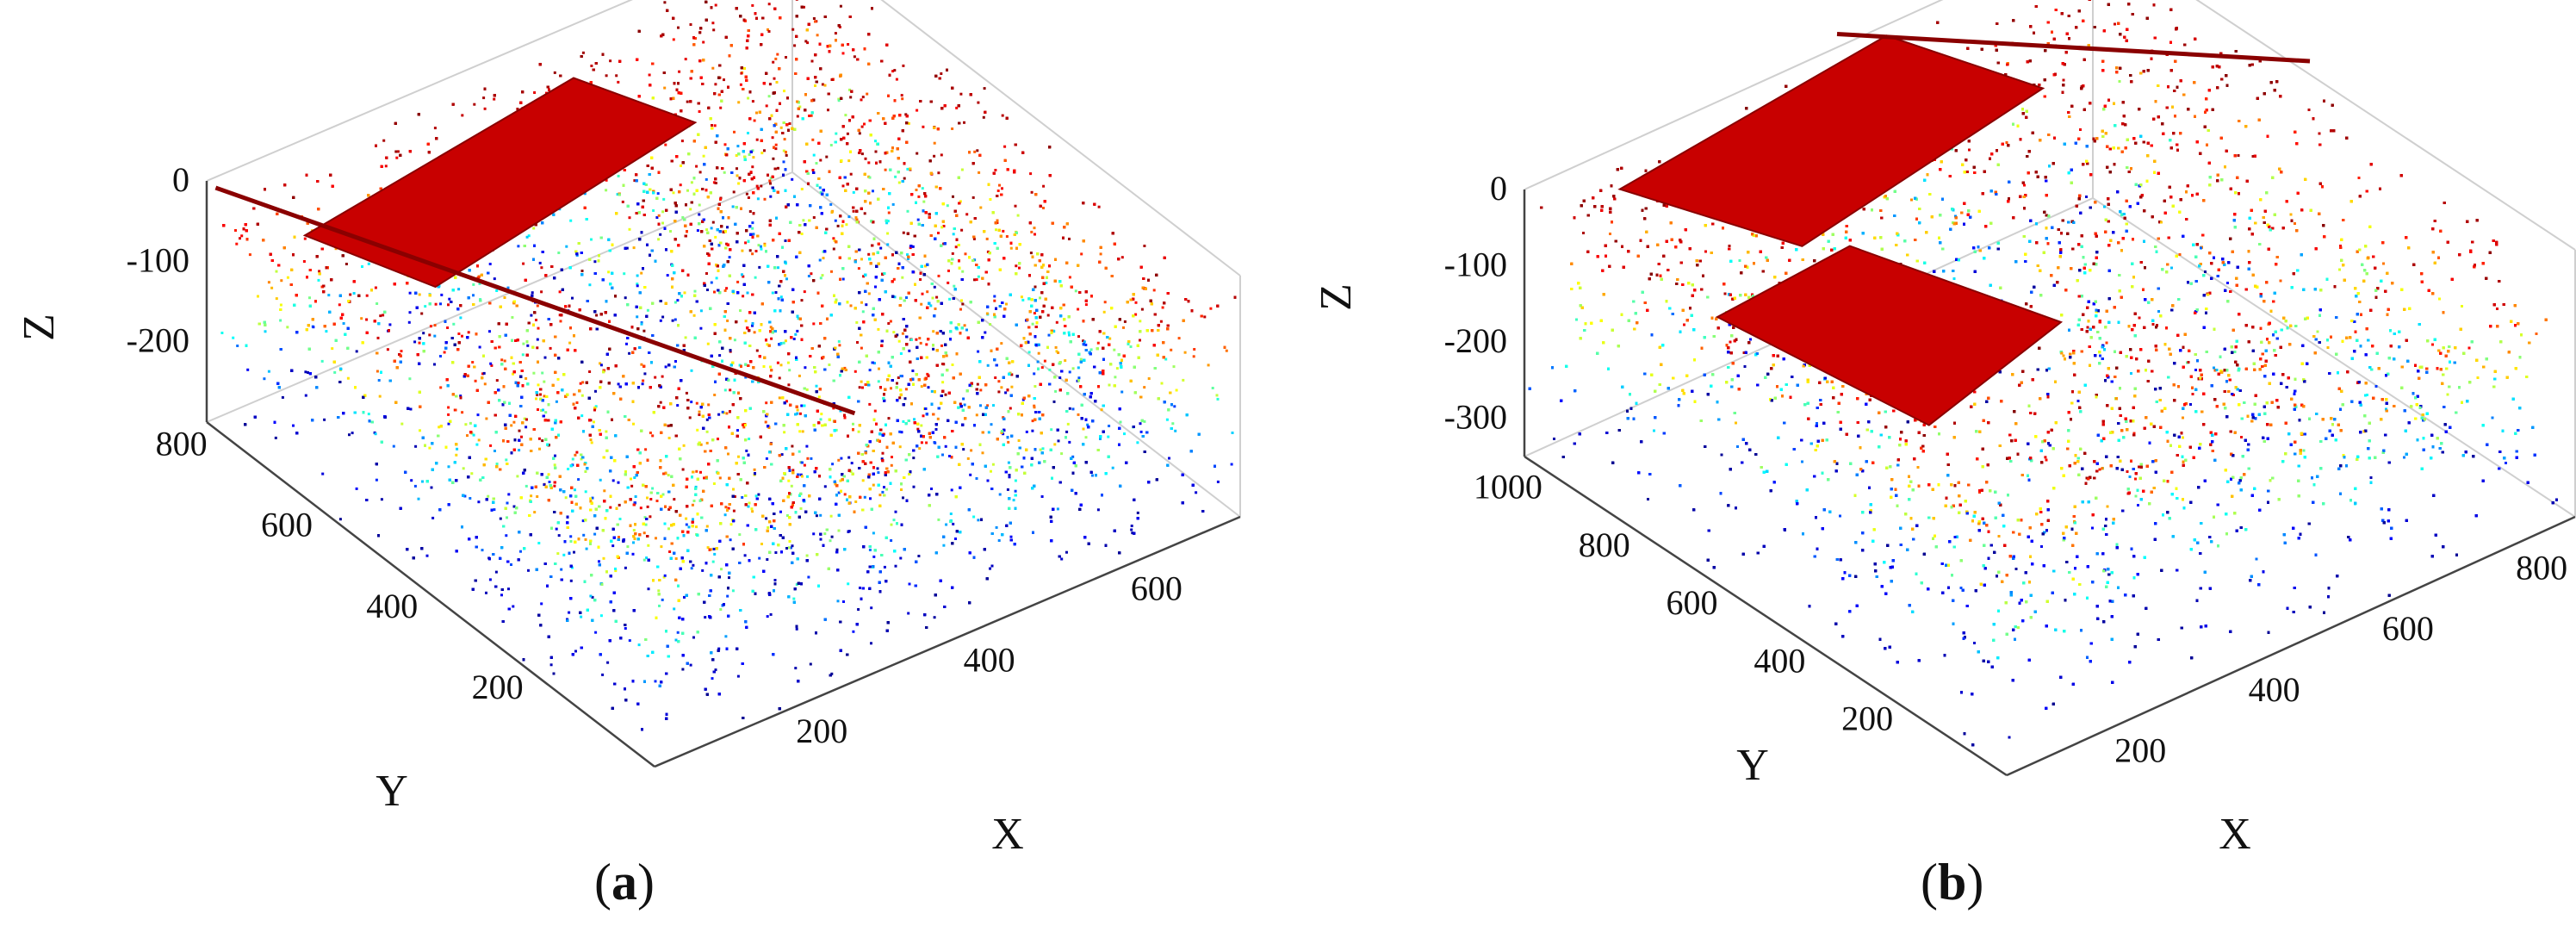 The width and height of the screenshot is (2576, 926). Describe the element at coordinates (419, 91) in the screenshot. I see `box-edge` at that location.